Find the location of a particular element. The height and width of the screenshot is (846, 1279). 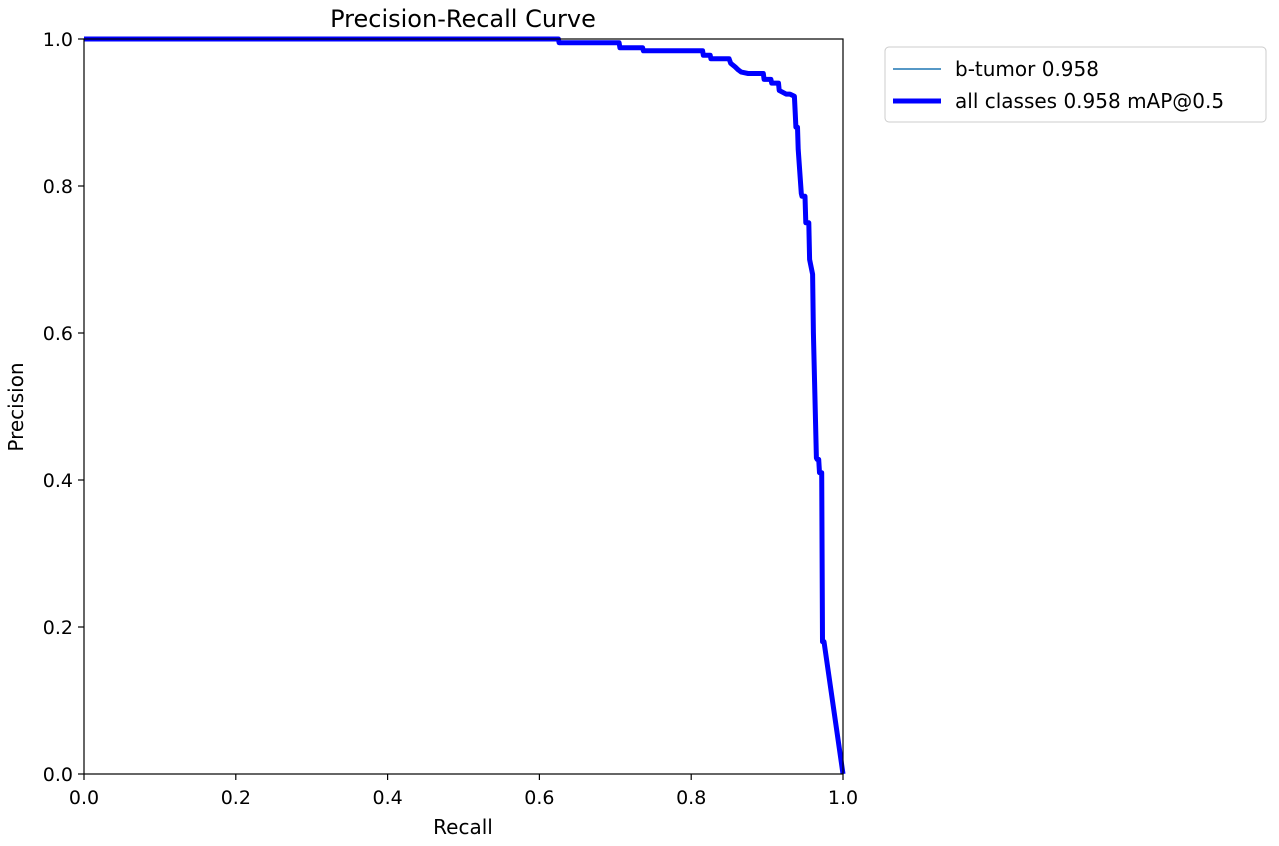

y-axis-label: Precision is located at coordinates (16, 406).